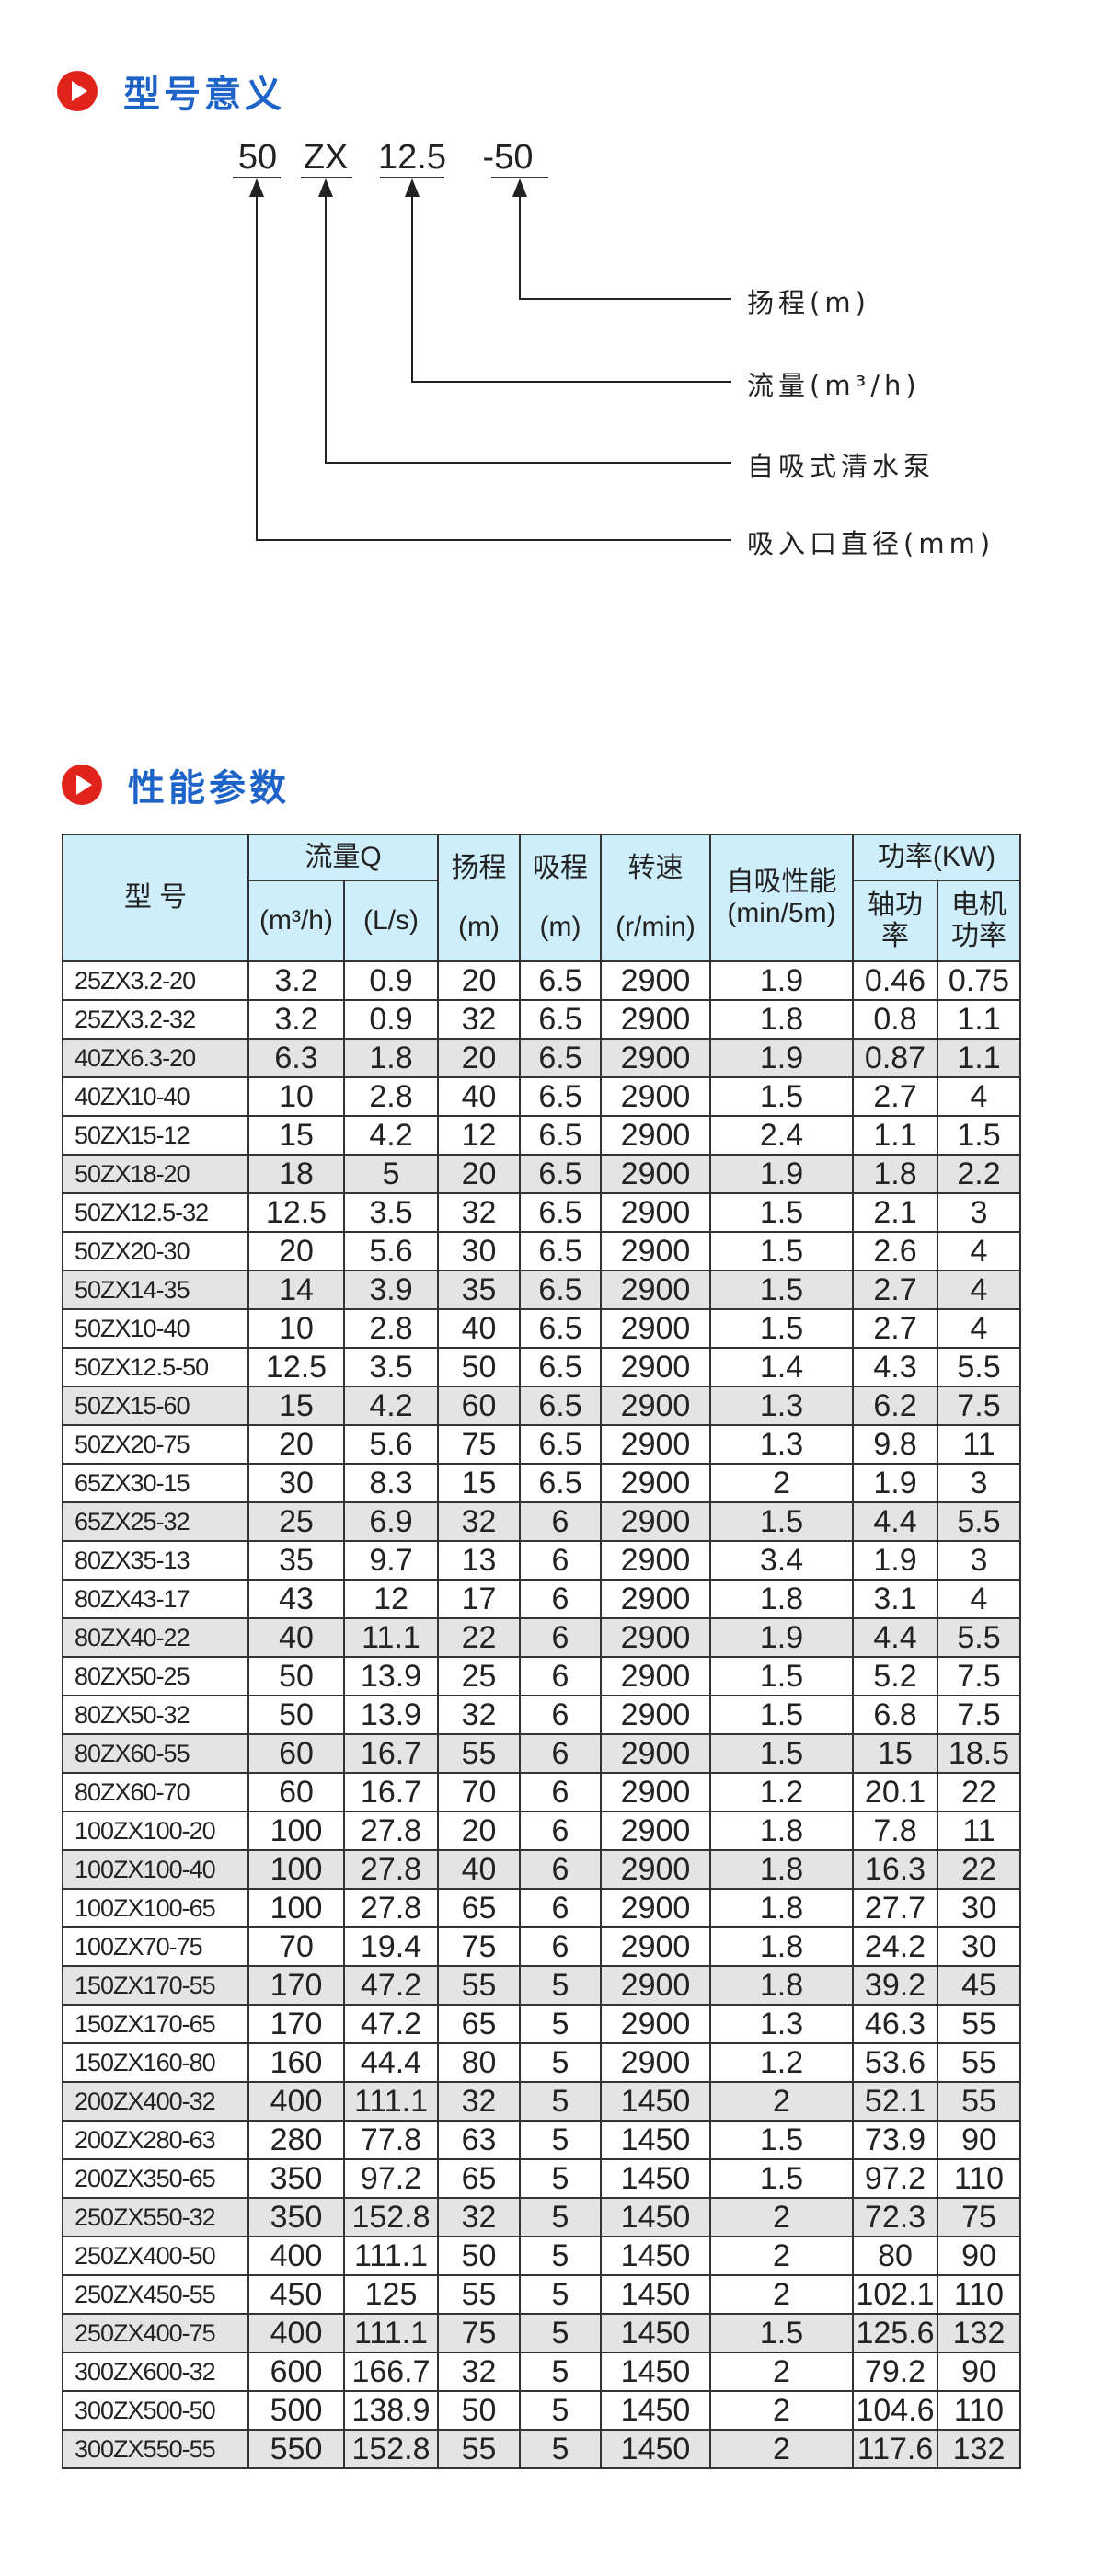 This screenshot has width=1104, height=2576. Describe the element at coordinates (296, 1020) in the screenshot. I see `cell-flow-m3h: 3.2` at that location.